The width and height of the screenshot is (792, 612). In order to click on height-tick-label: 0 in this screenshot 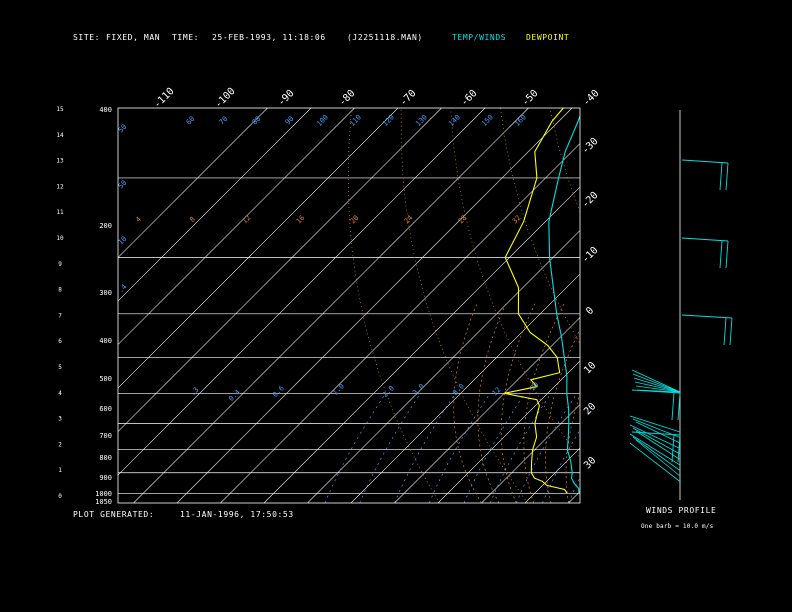, I will do `click(60, 496)`.